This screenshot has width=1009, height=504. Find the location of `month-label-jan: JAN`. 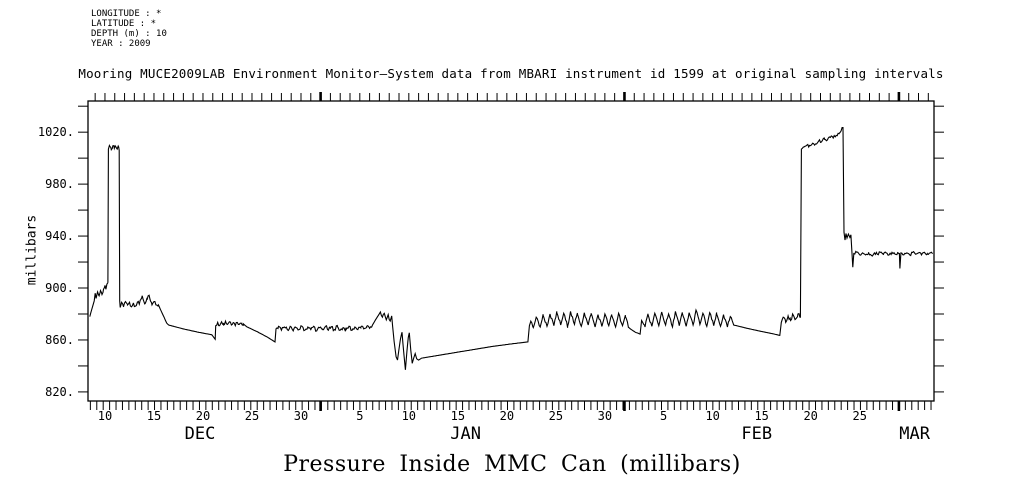

month-label-jan: JAN is located at coordinates (466, 434).